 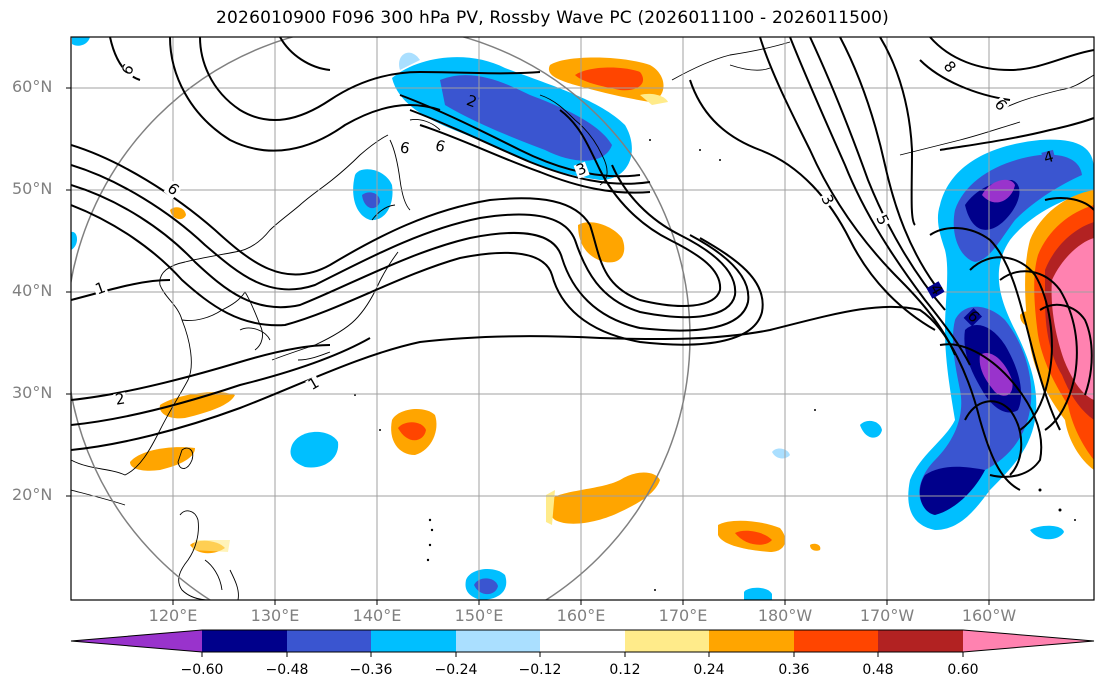 I want to click on colorbar-tick-label: 0.36, so click(x=794, y=670).